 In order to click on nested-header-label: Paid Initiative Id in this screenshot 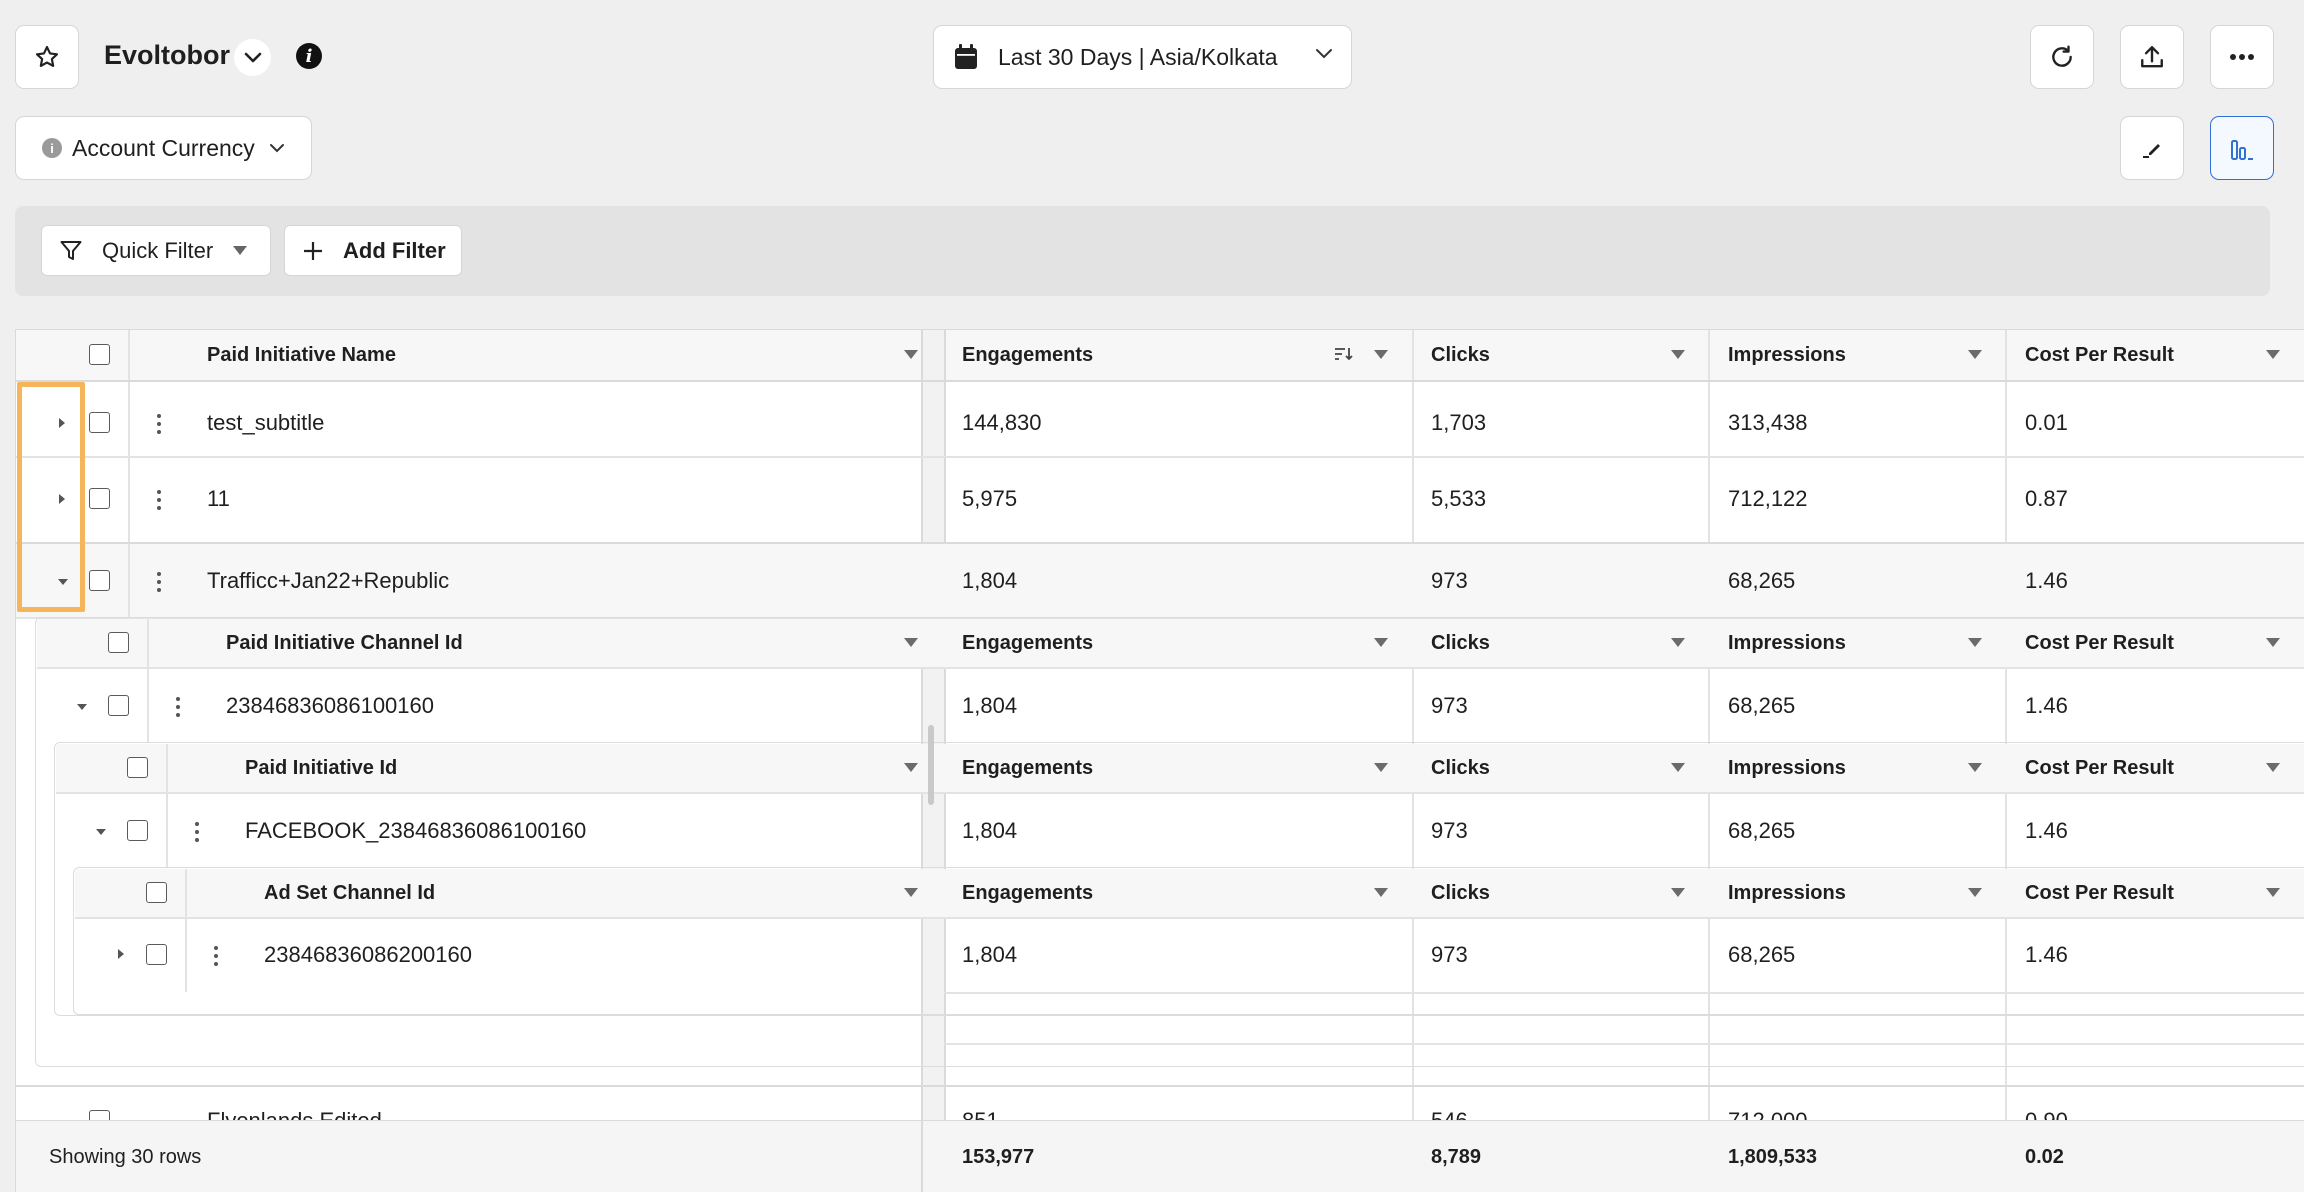, I will do `click(321, 768)`.